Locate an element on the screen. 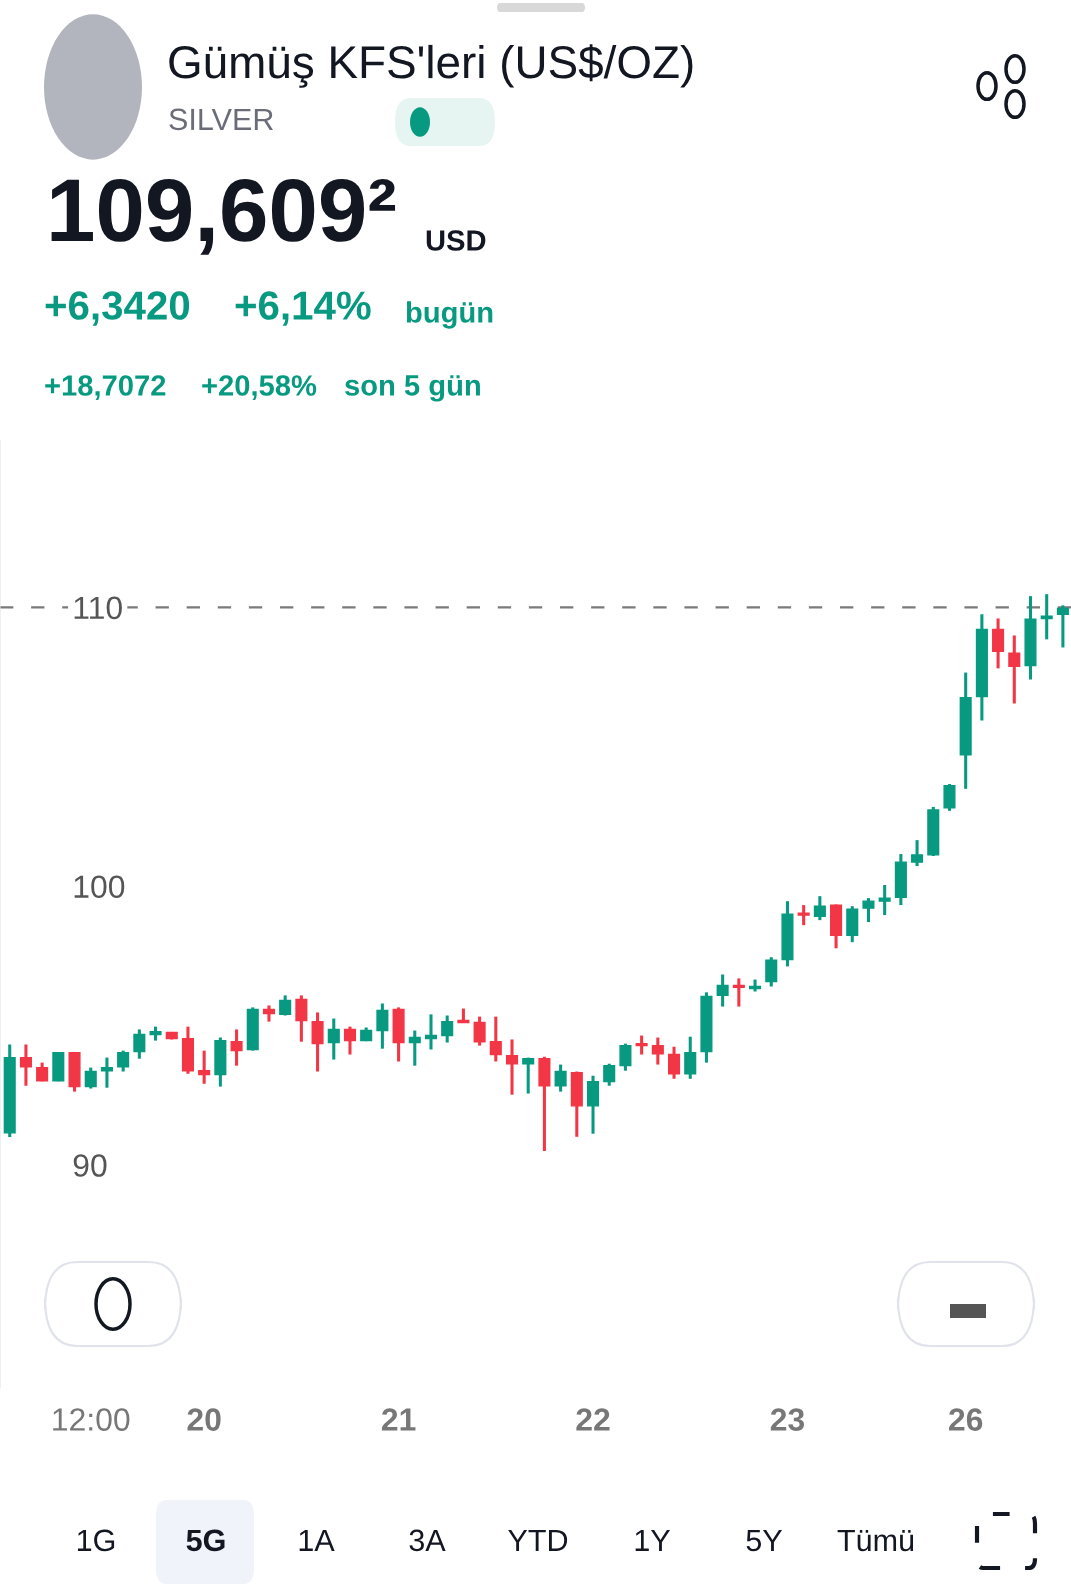  x-tick-label: 12:00 is located at coordinates (91, 1419).